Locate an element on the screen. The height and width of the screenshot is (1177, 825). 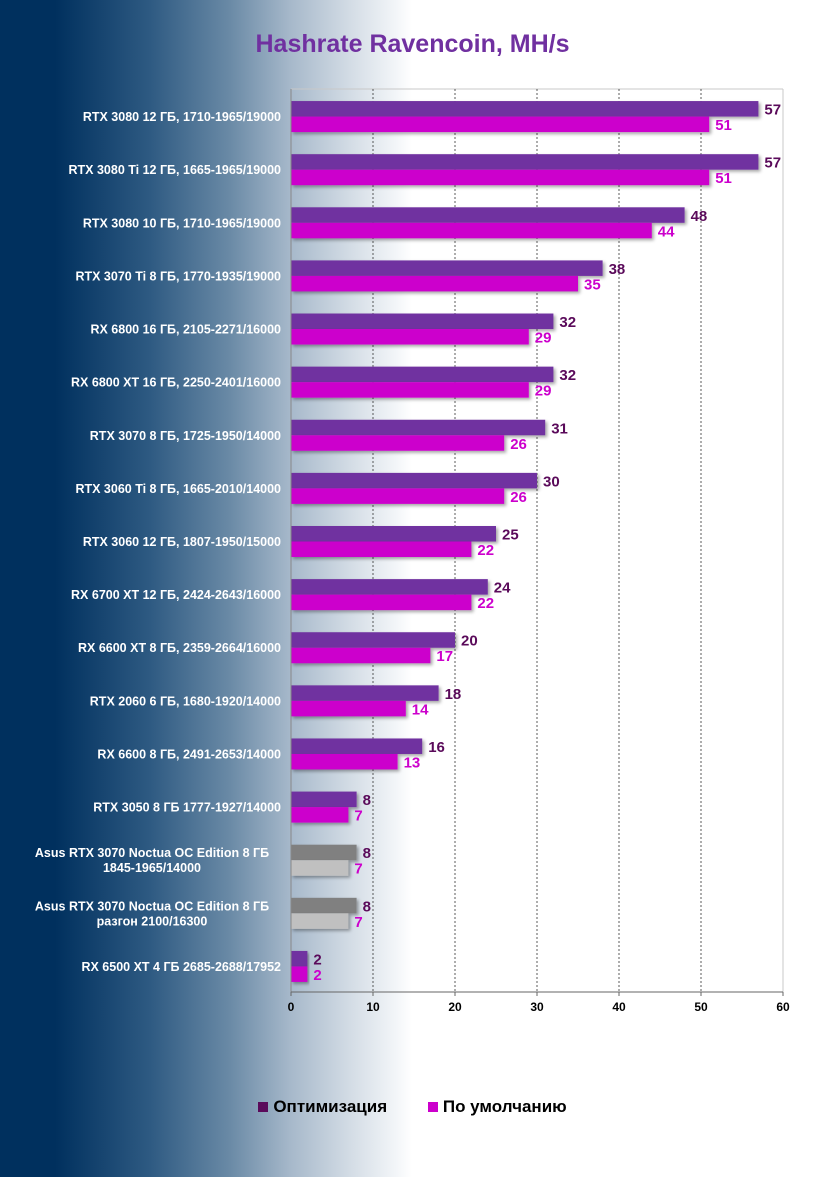
value-label-default: 14 is located at coordinates (420, 709).